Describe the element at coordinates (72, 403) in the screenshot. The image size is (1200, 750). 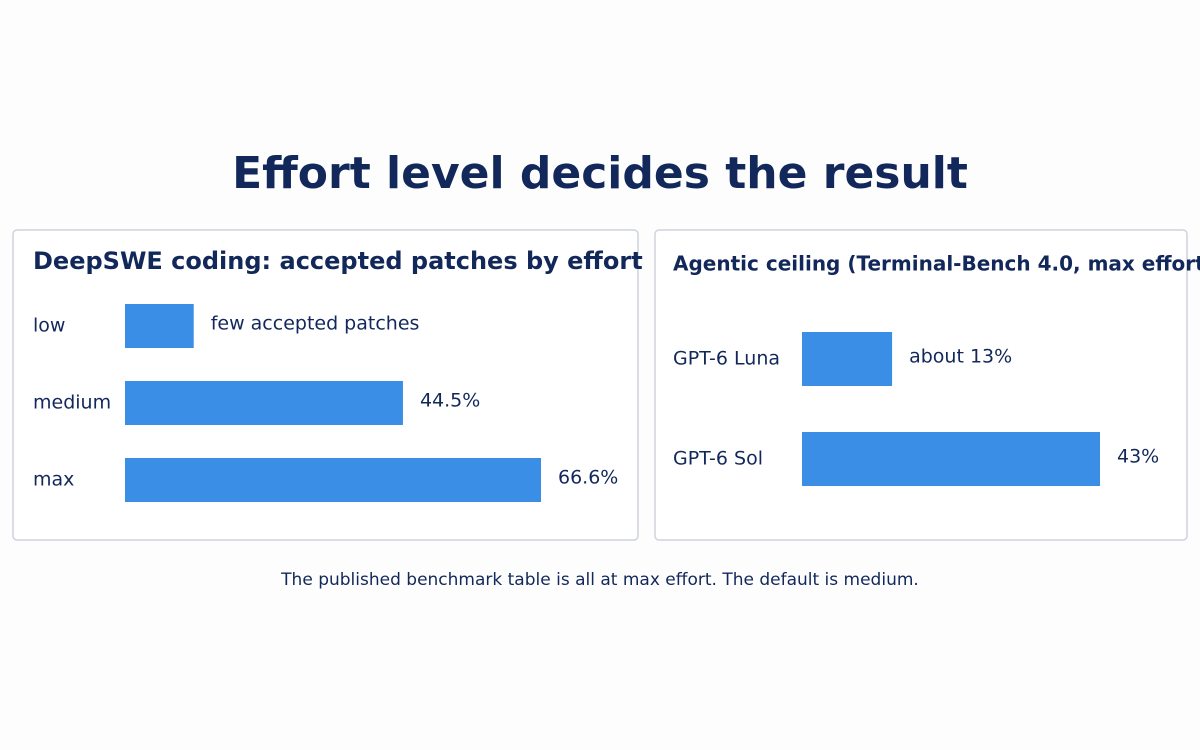
I see `category-label: medium` at that location.